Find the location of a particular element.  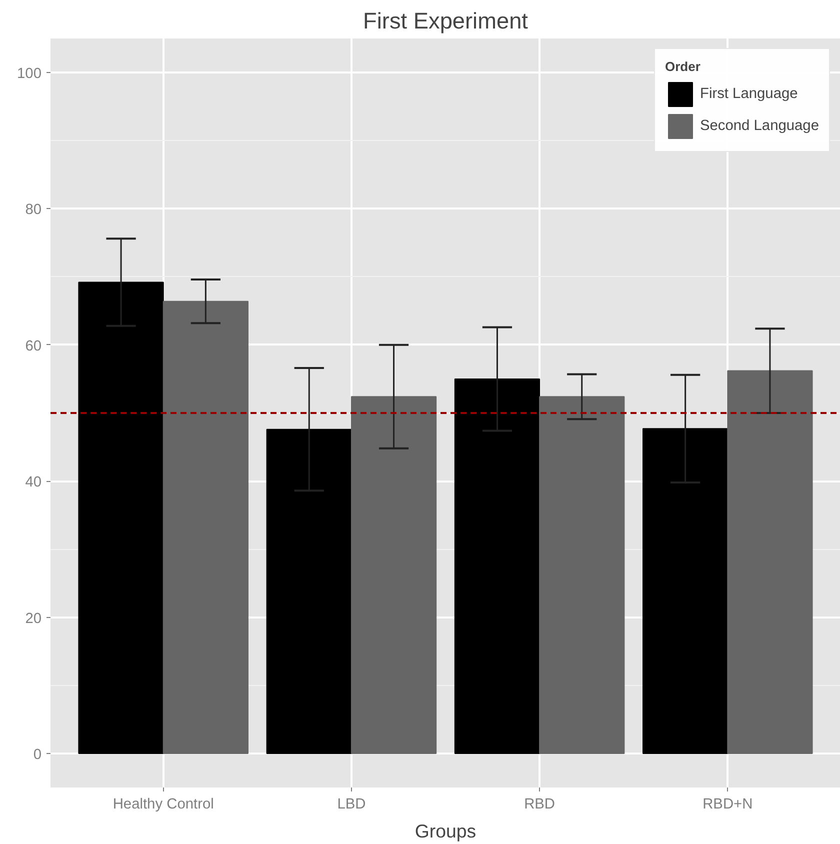

legend-label: Second Language is located at coordinates (759, 126).